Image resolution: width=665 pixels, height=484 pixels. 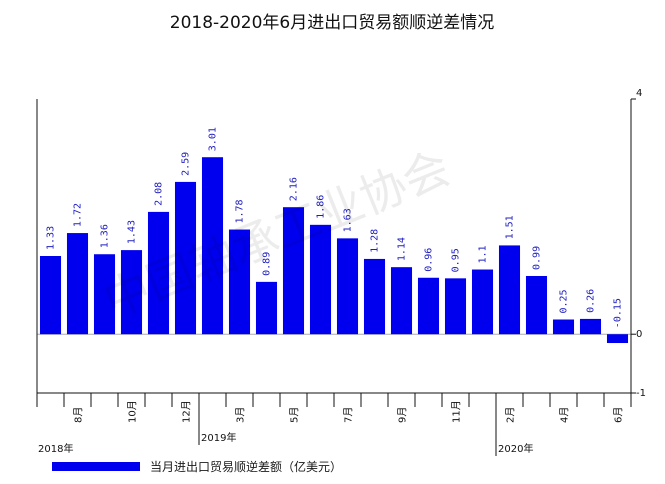 What do you see at coordinates (267, 264) in the screenshot?
I see `data-label: 0.89` at bounding box center [267, 264].